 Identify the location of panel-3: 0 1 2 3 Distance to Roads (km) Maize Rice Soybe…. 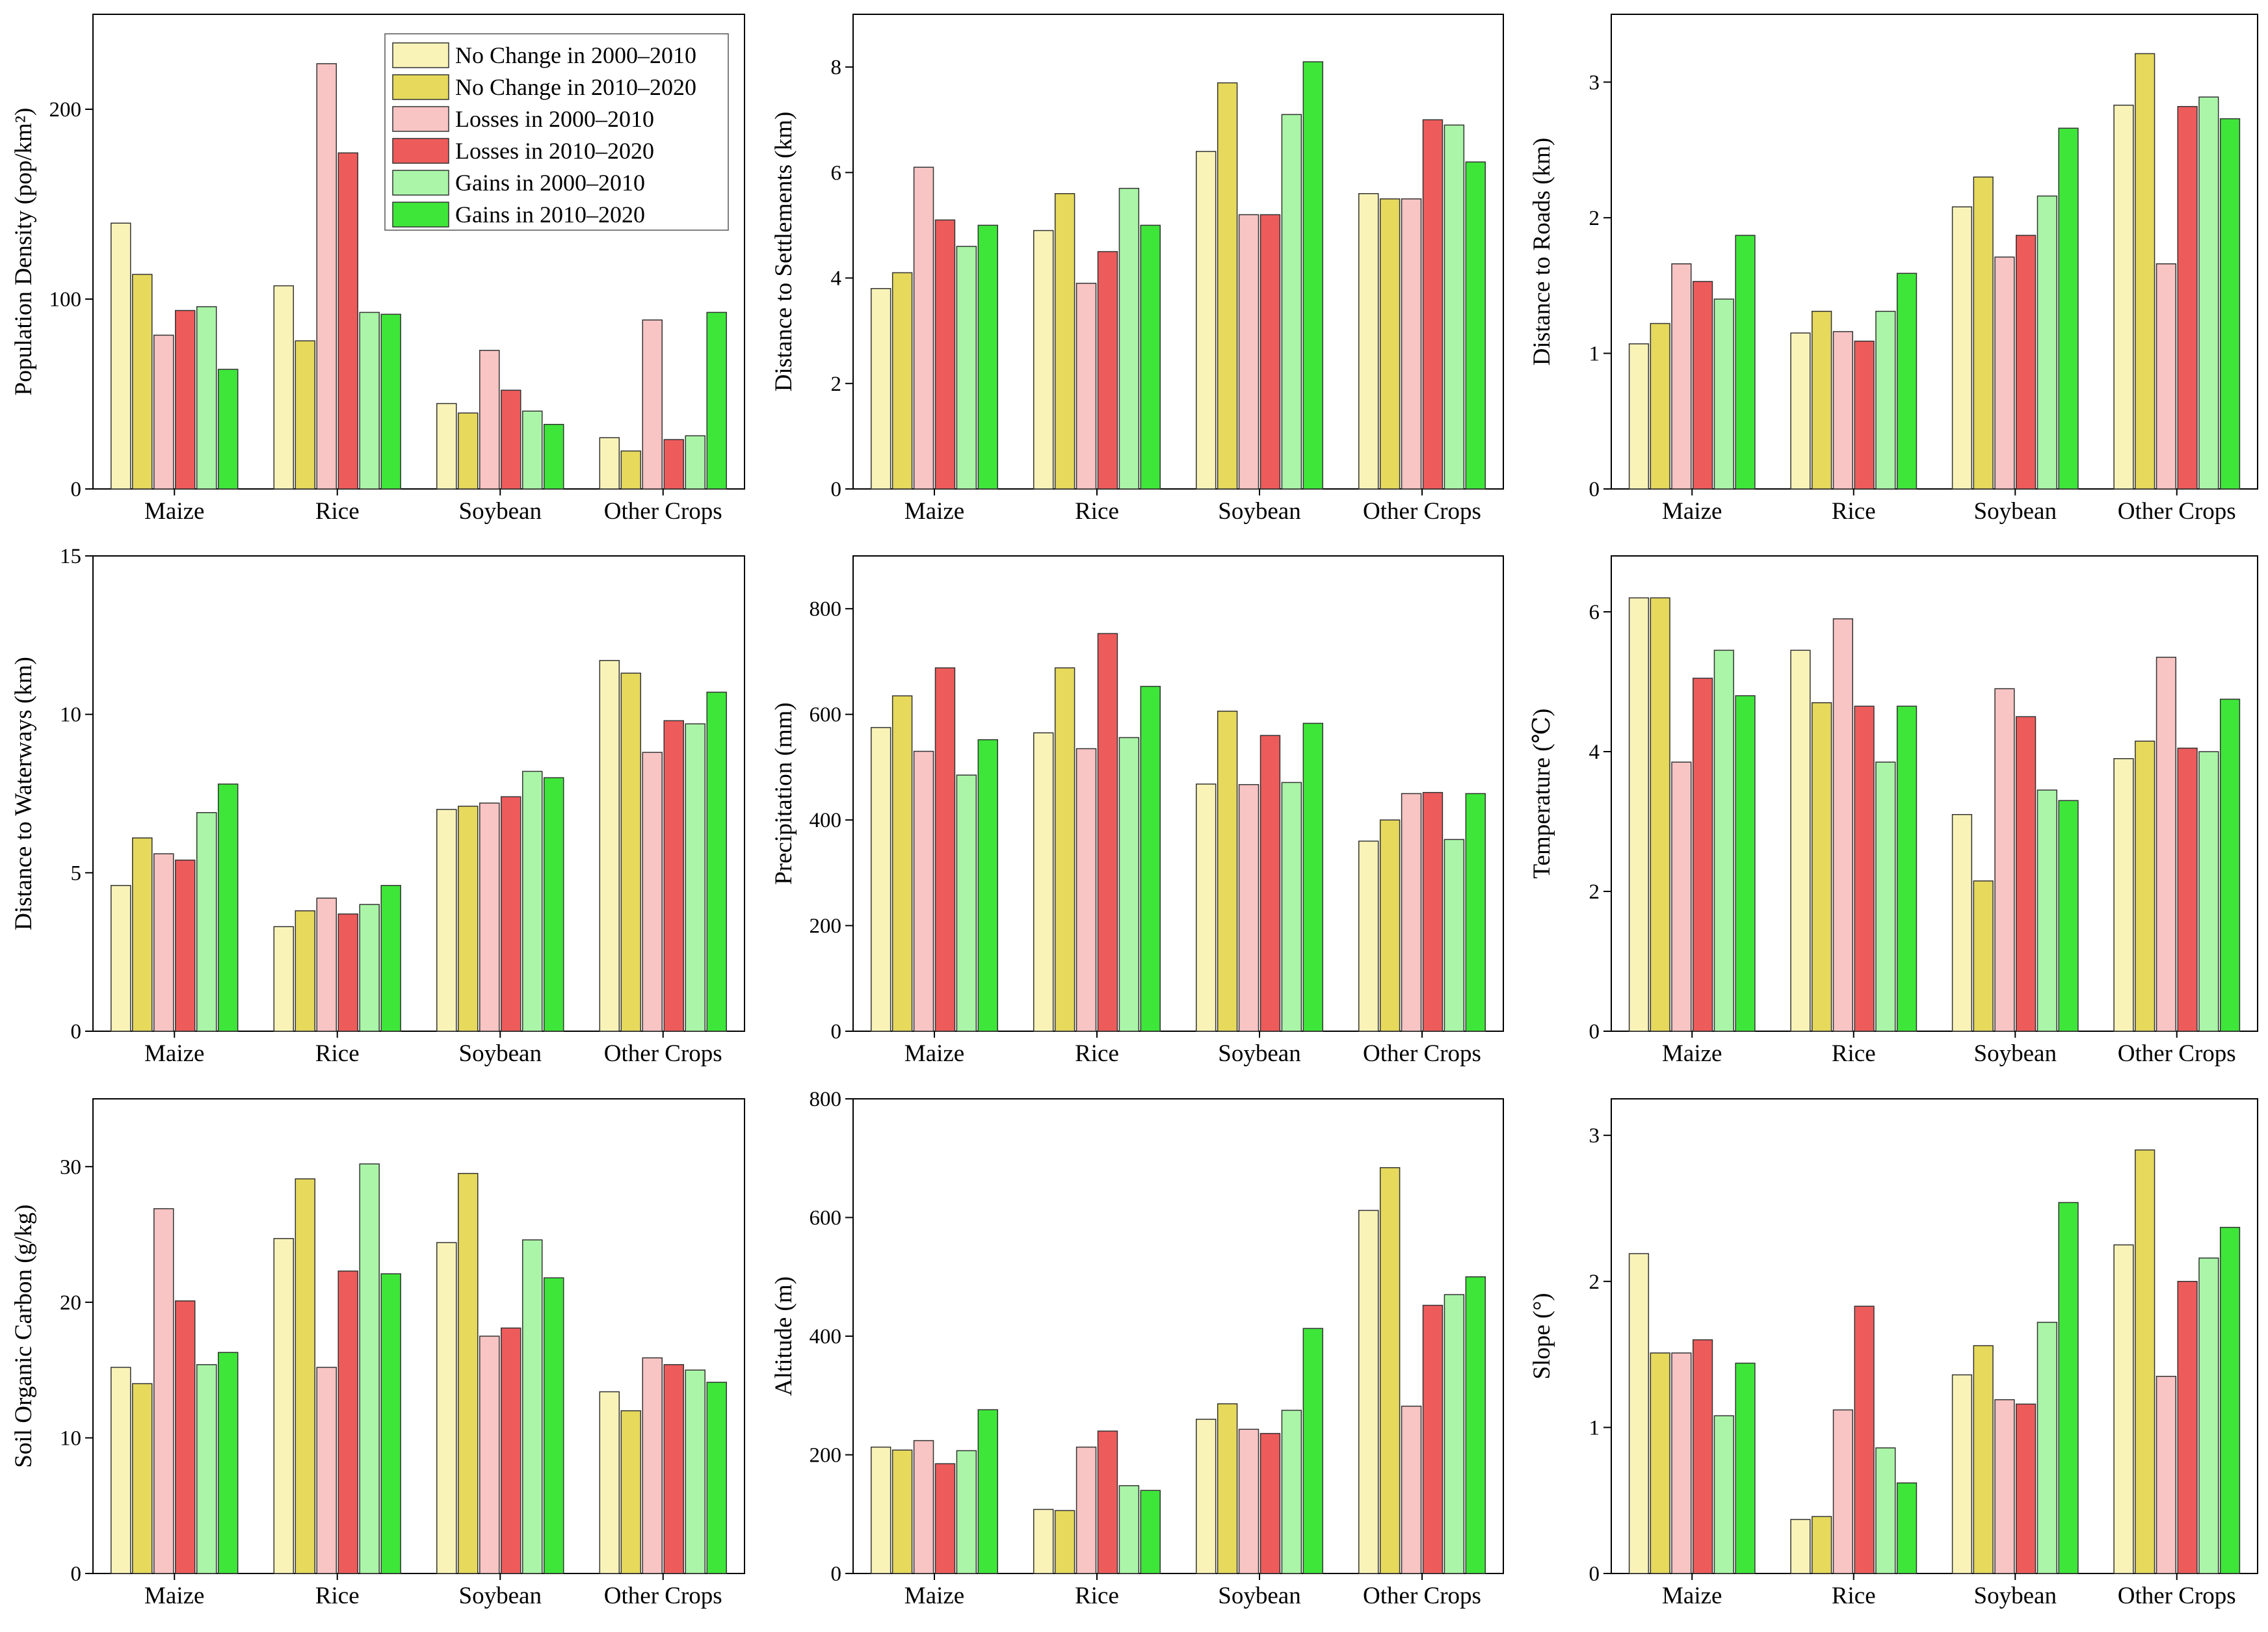
(1893, 269).